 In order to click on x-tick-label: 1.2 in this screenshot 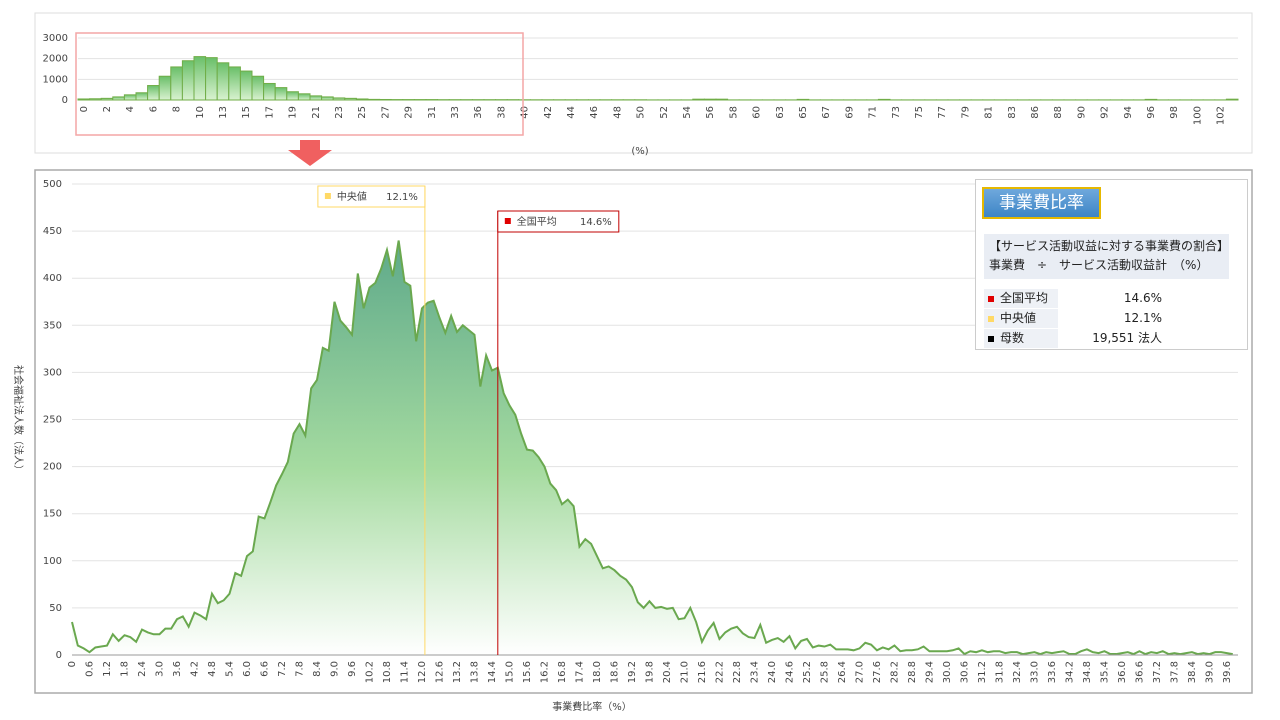, I will do `click(107, 669)`.